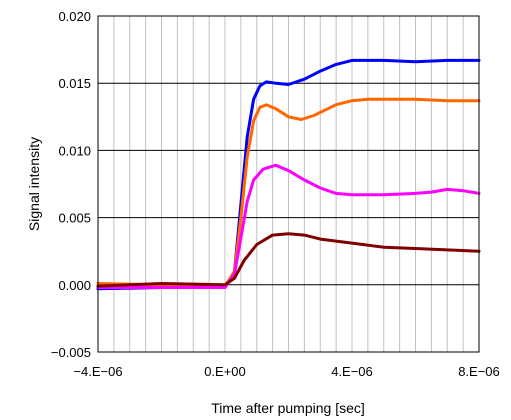 This screenshot has height=420, width=511. I want to click on y-tick-label: 0.020, so click(74, 16).